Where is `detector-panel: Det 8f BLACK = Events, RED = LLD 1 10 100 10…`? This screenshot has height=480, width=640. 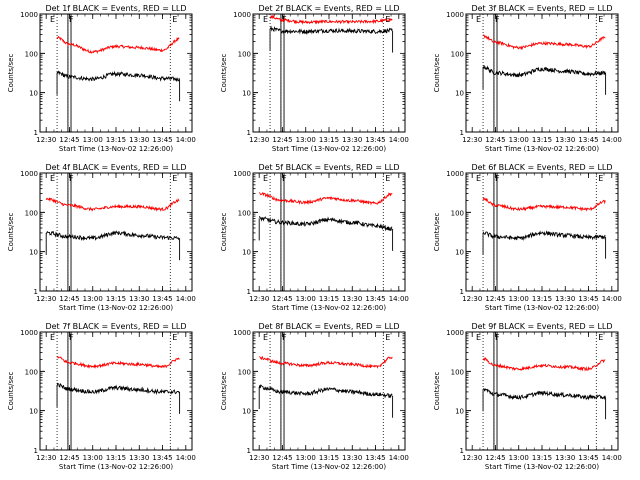
detector-panel: Det 8f BLACK = Events, RED = LLD 1 10 100 10… is located at coordinates (314, 396).